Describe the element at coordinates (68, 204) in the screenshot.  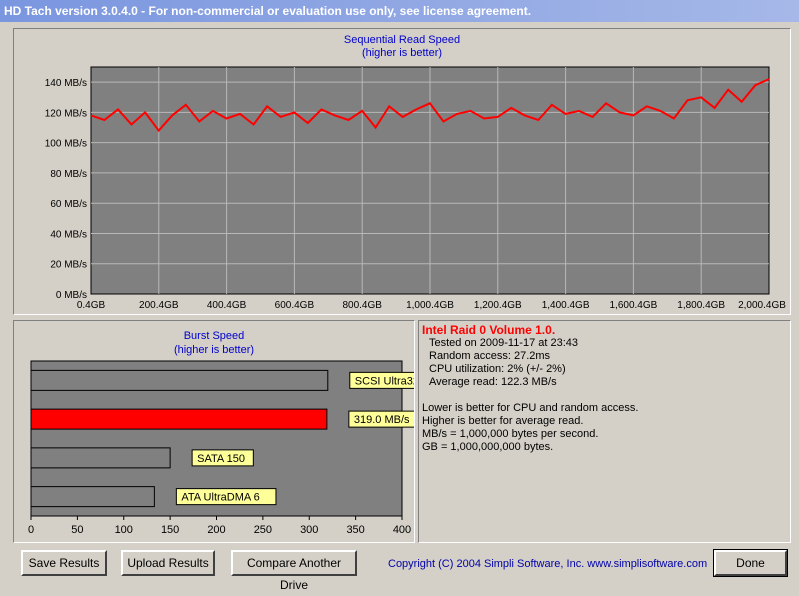
I see `seq-y-tick-label: 60 MB/s` at that location.